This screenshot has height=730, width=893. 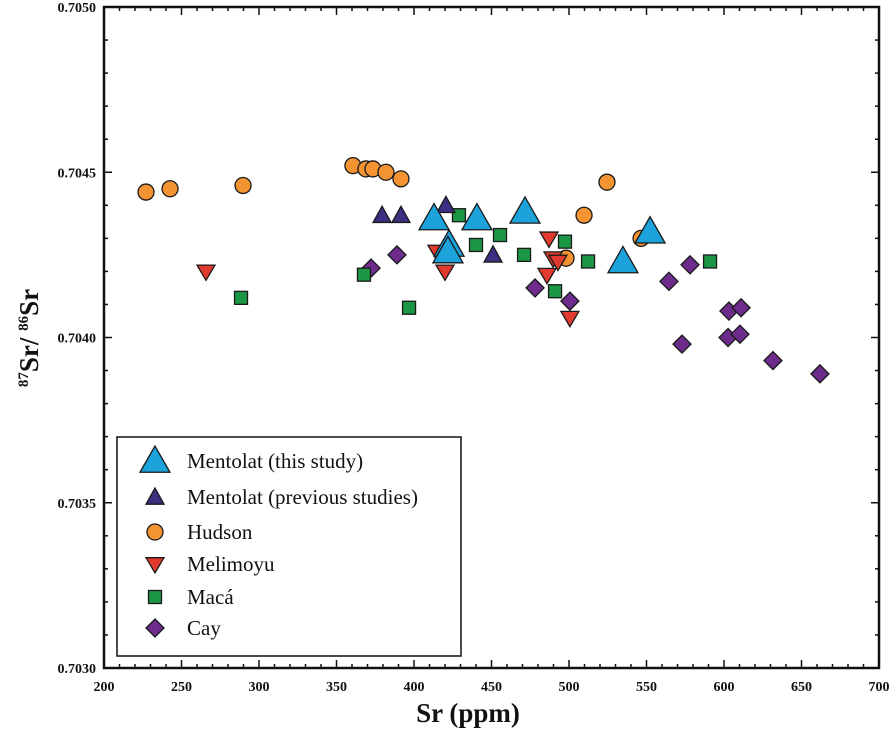 What do you see at coordinates (220, 532) in the screenshot?
I see `legend-label-hudson: Hudson` at bounding box center [220, 532].